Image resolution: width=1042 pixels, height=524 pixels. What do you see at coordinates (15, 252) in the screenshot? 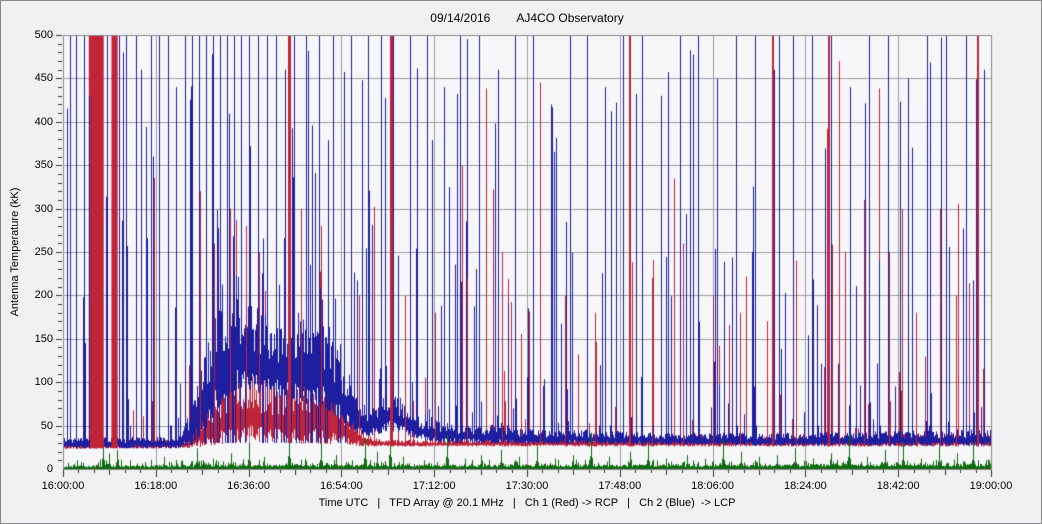
I see `y-axis-label: Antenna Temperature (kK)` at bounding box center [15, 252].